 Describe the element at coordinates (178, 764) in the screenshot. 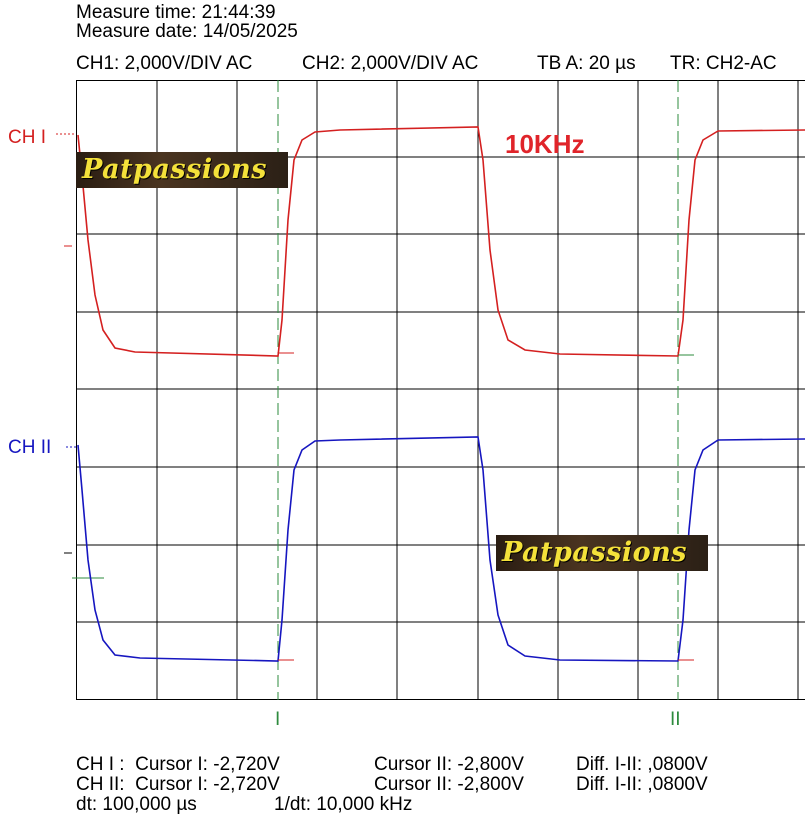

I see `readout-cell: CH I : Cursor I: -2,720V` at that location.